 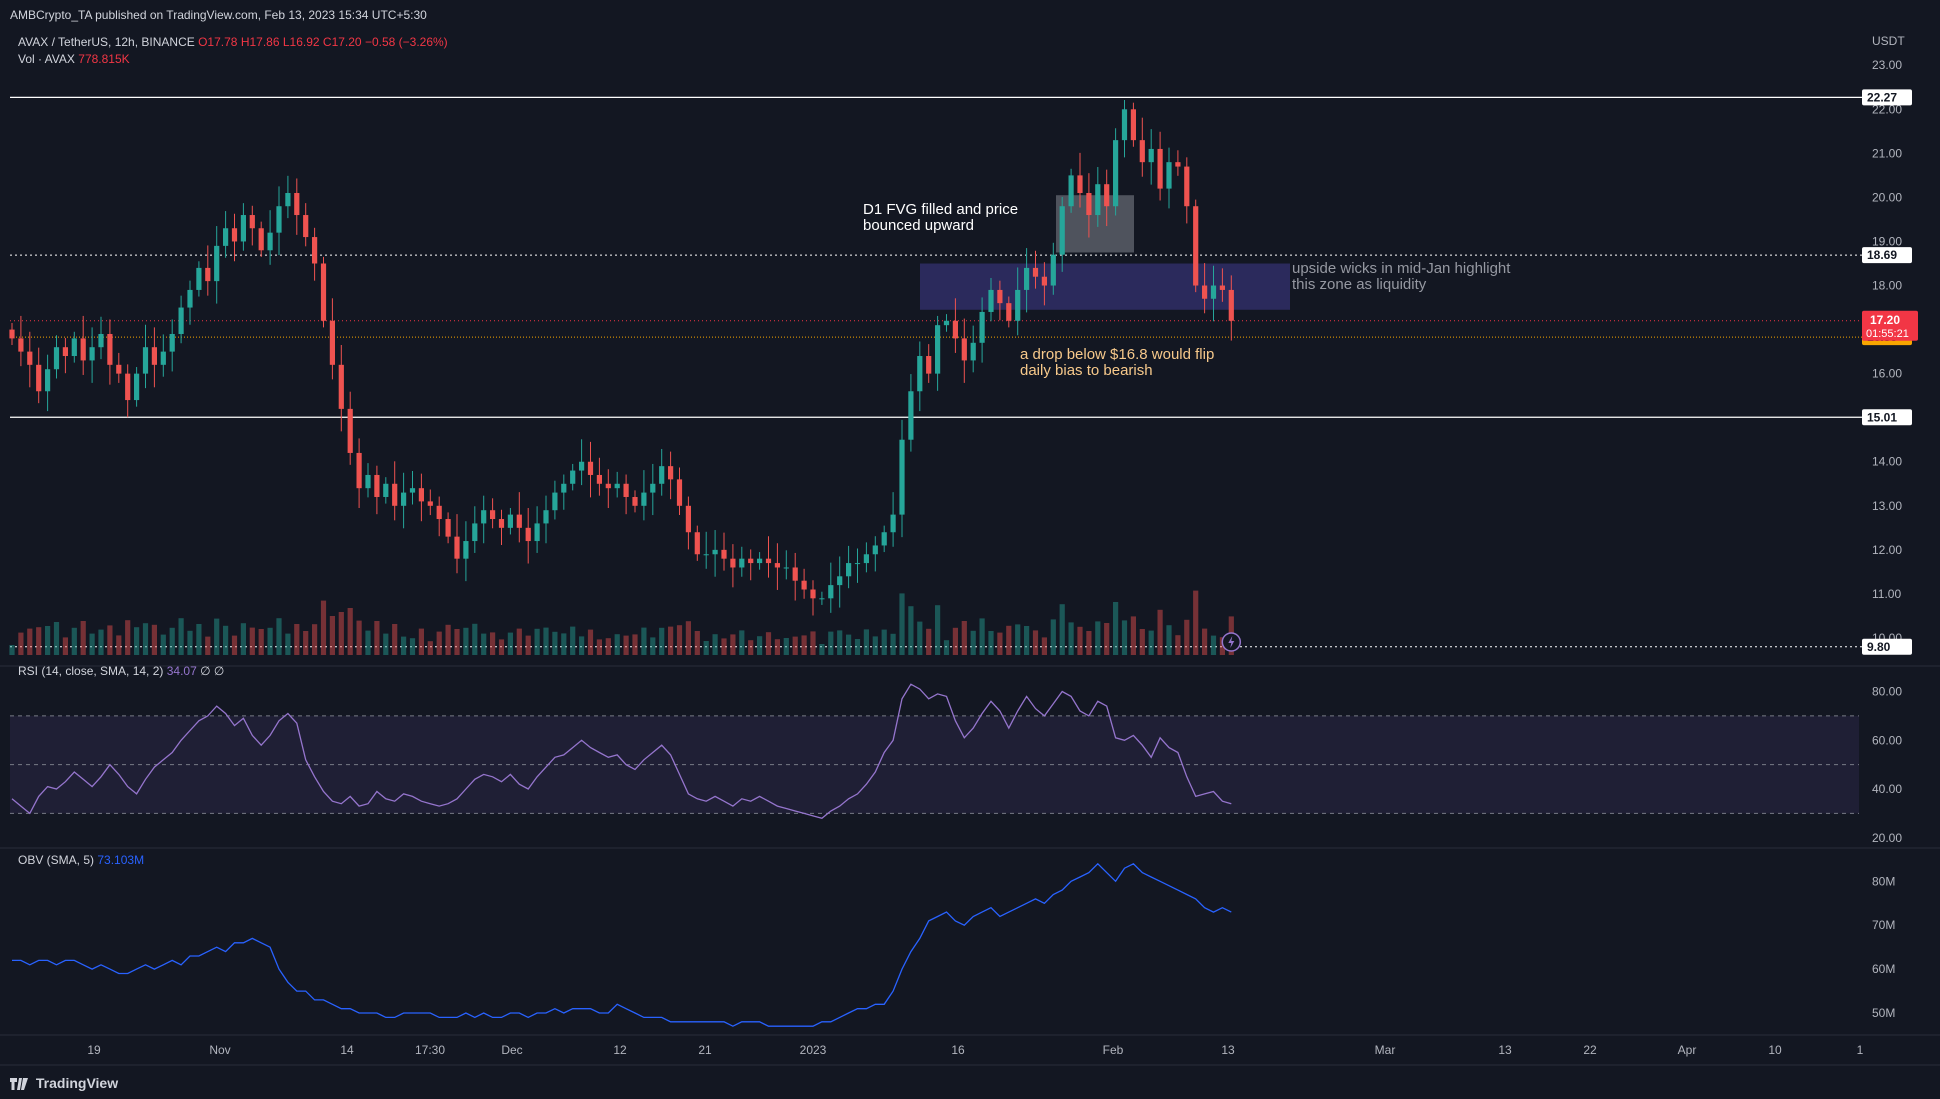 I want to click on rsi-legend: RSI (14, close, SMA, 14, 2) 34.07 ∅ ∅, so click(x=121, y=671).